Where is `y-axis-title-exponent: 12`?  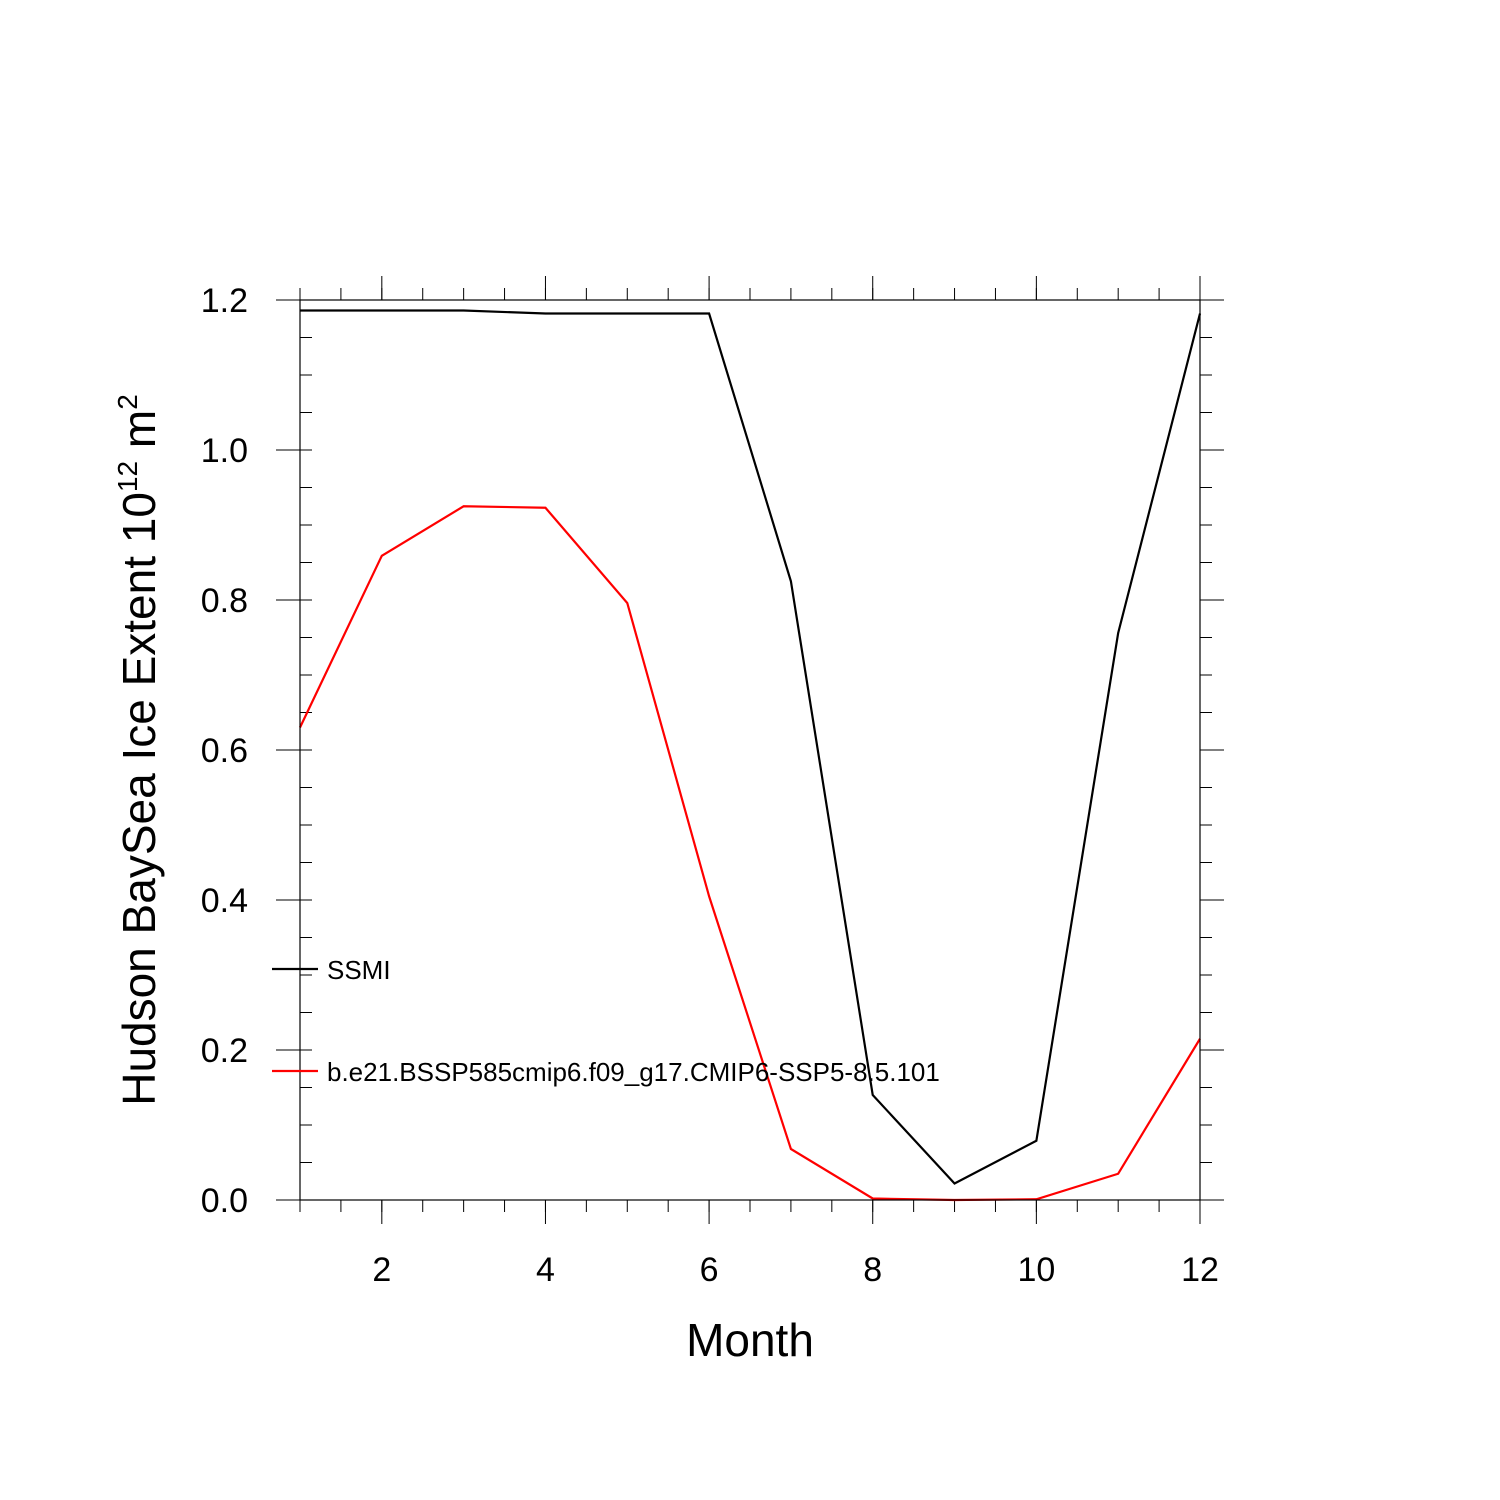 y-axis-title-exponent: 12 is located at coordinates (127, 476).